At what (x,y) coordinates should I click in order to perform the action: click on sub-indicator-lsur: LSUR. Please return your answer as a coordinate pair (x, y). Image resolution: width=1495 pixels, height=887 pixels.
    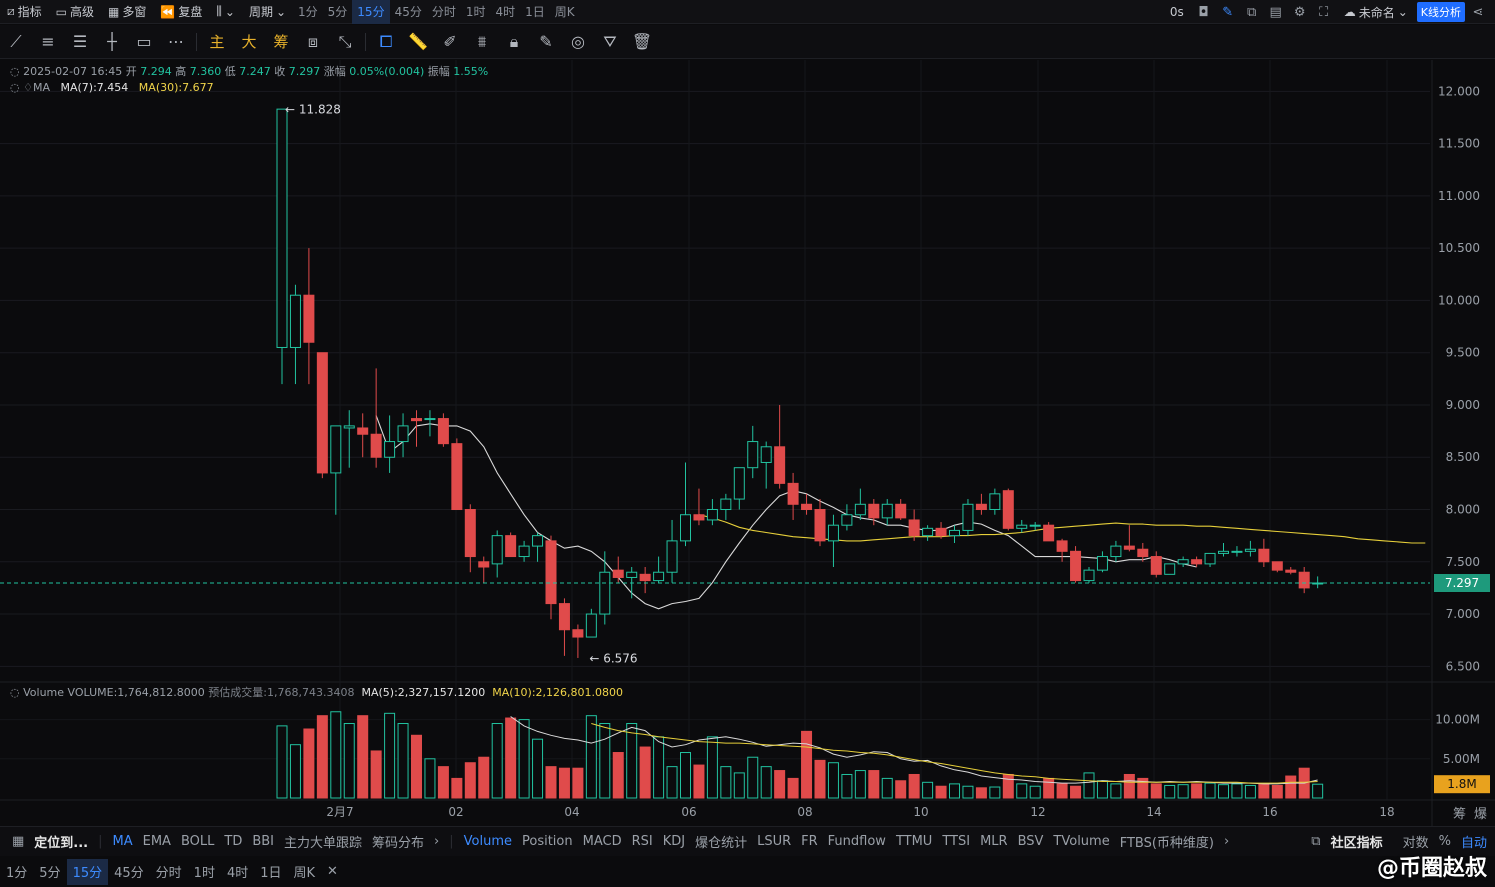
    Looking at the image, I should click on (774, 841).